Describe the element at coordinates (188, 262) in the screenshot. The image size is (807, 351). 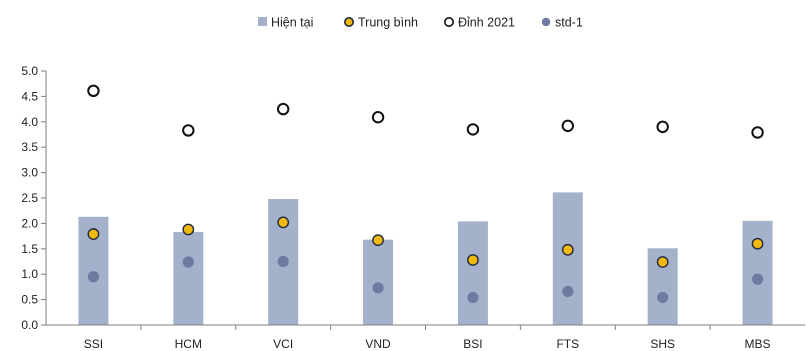
I see `point-std-minus-1-hcm` at that location.